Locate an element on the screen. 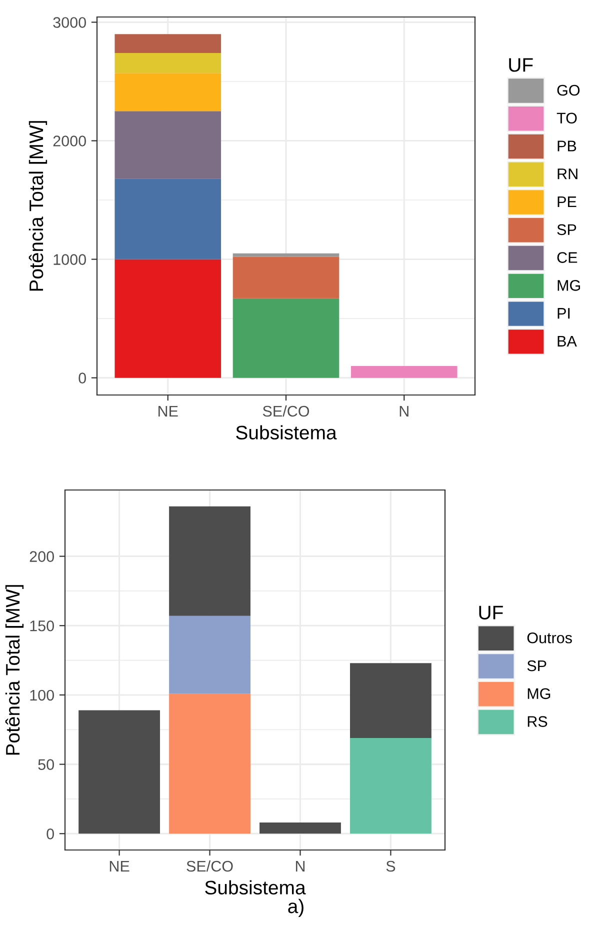  y-tick-label: 200 is located at coordinates (42, 556).